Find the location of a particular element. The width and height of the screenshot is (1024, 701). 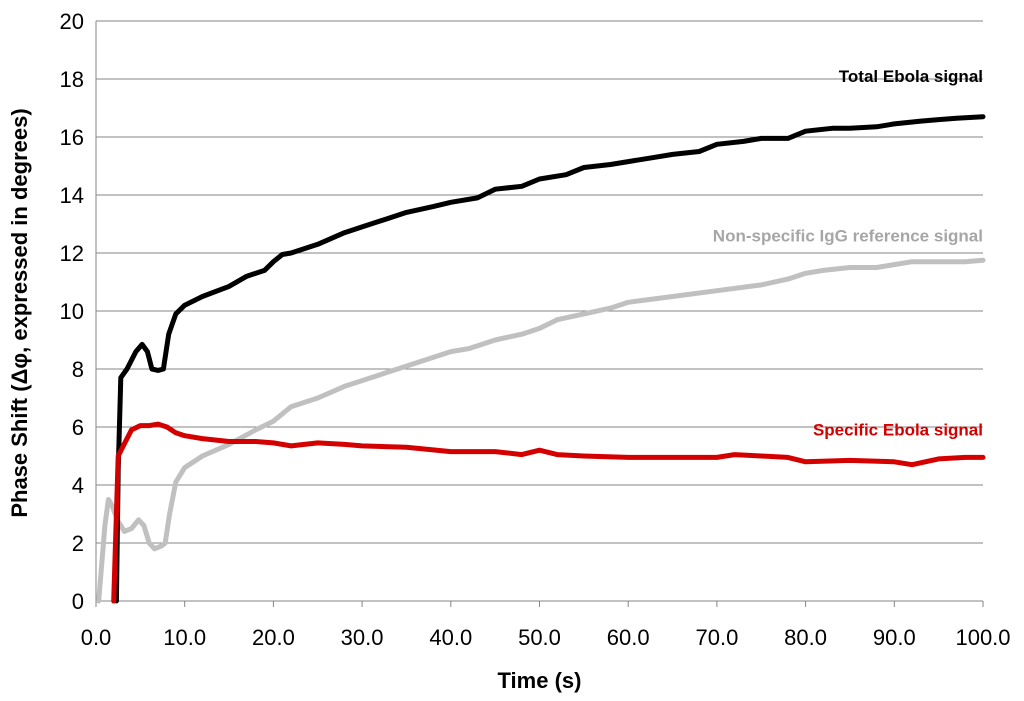

y-tick-label: 10 is located at coordinates (72, 311).